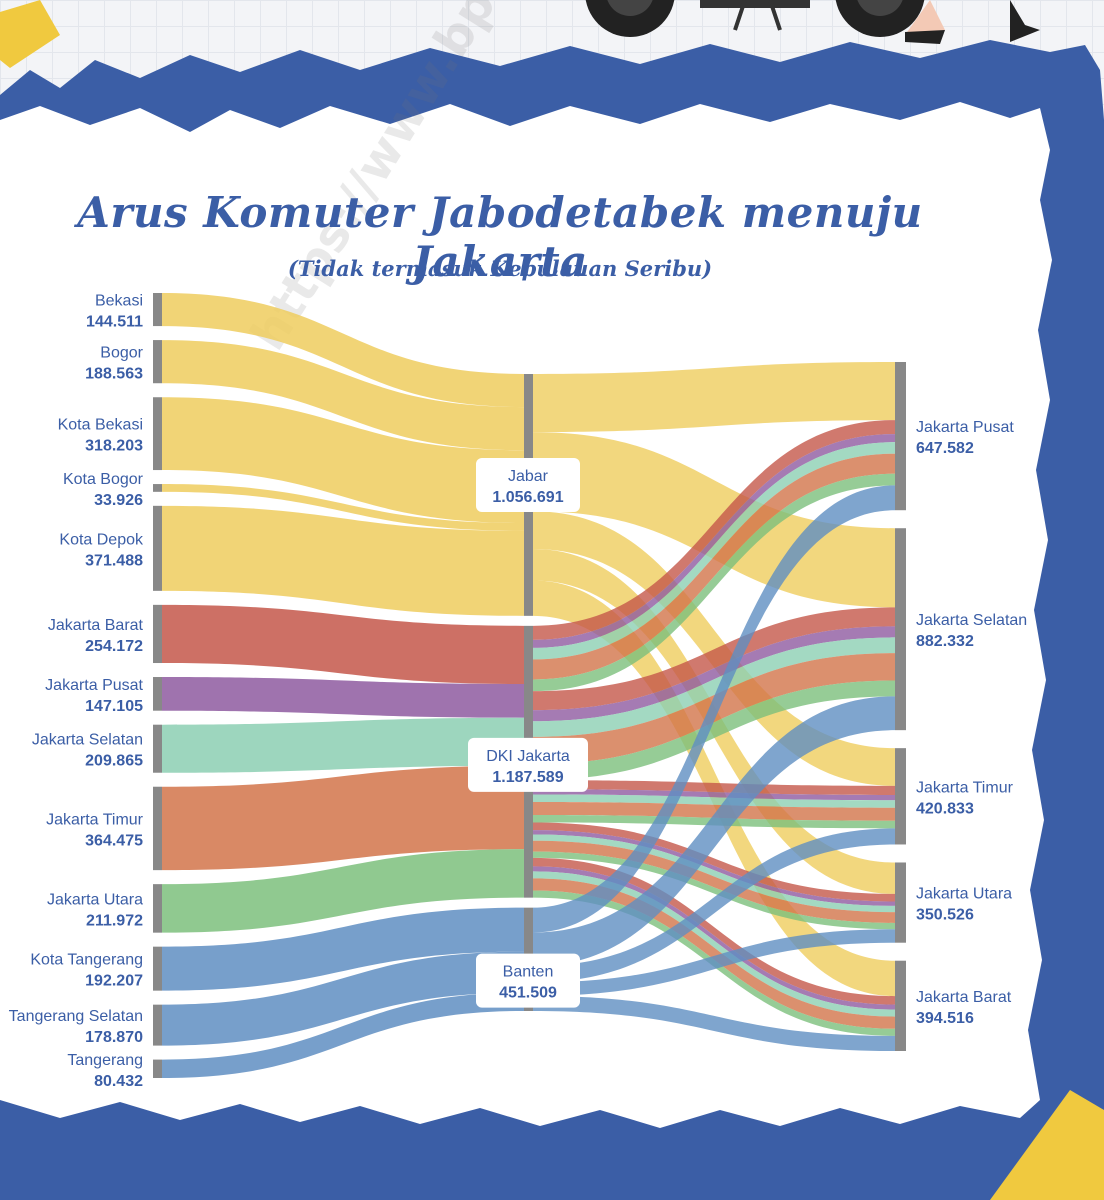  Describe the element at coordinates (714, 674) in the screenshot. I see `link-jakarta-pusat-to-jakarta-selatan` at that location.